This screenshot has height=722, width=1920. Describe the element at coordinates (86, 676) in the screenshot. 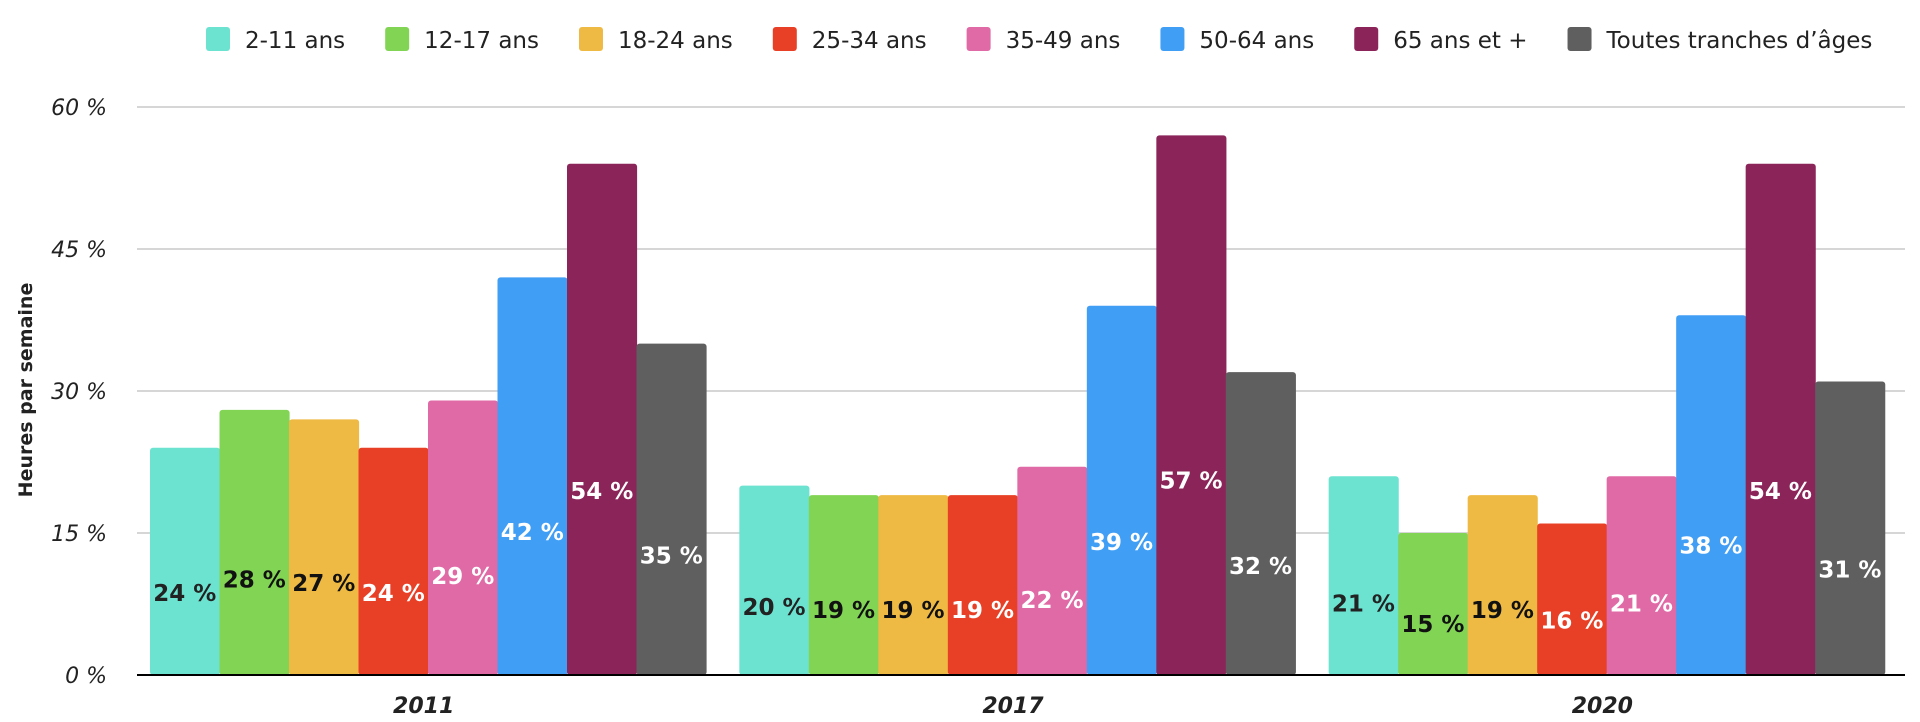

I see `y-tick-label: 0 %` at that location.